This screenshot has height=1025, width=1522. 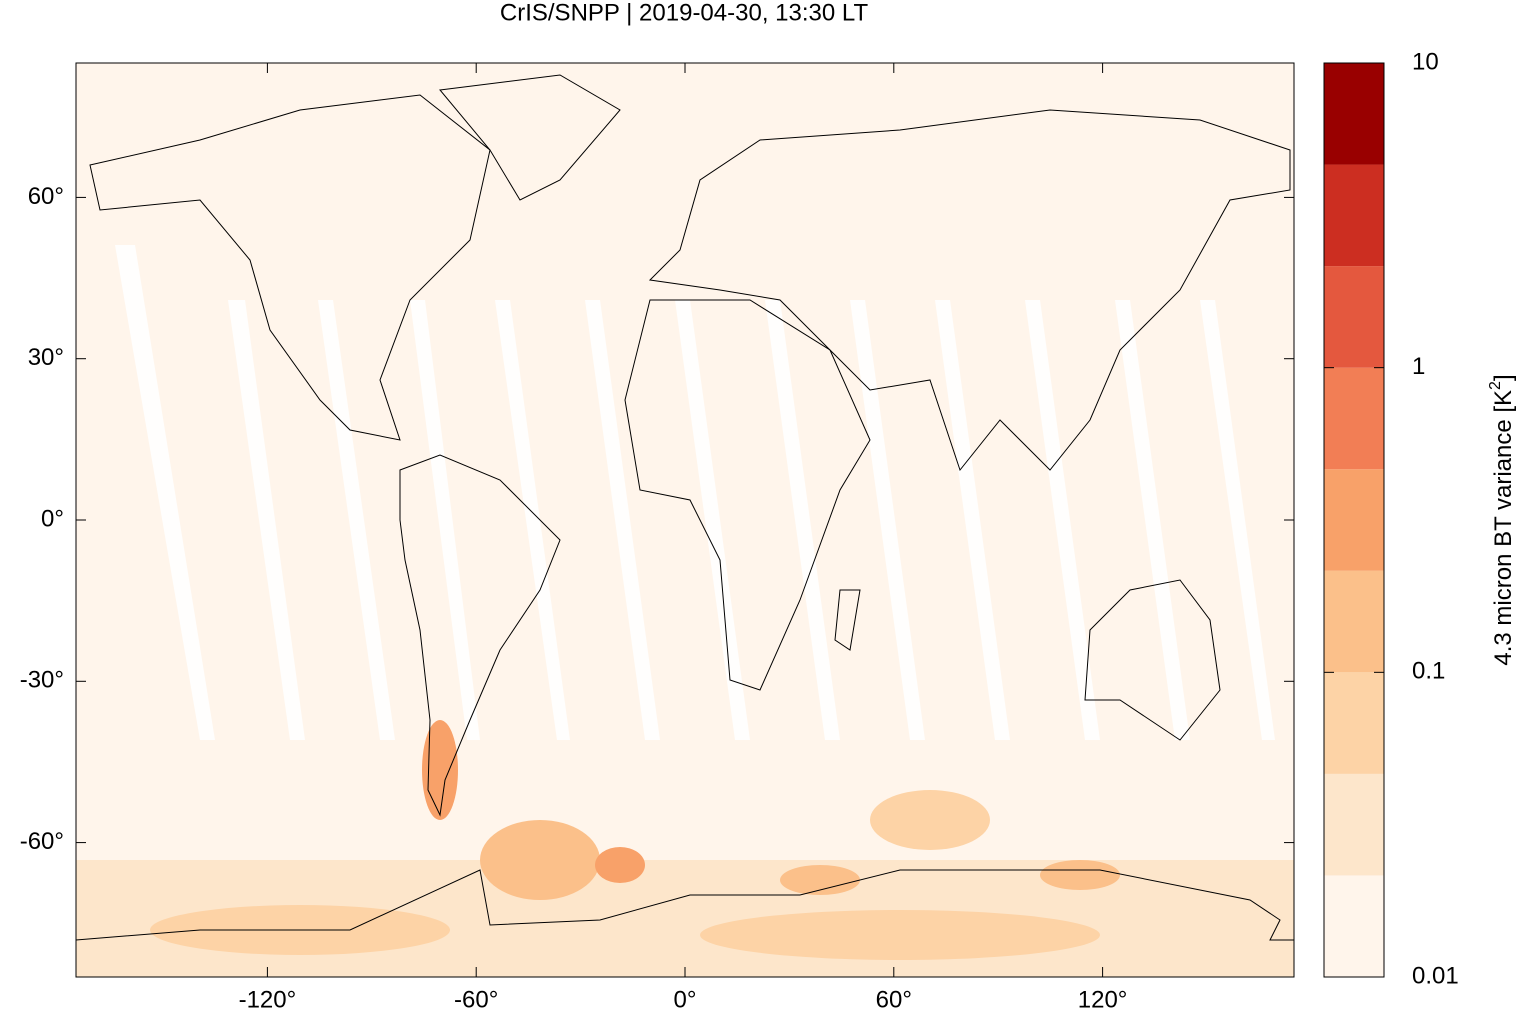 I want to click on colorbar-frame, so click(x=1354, y=520).